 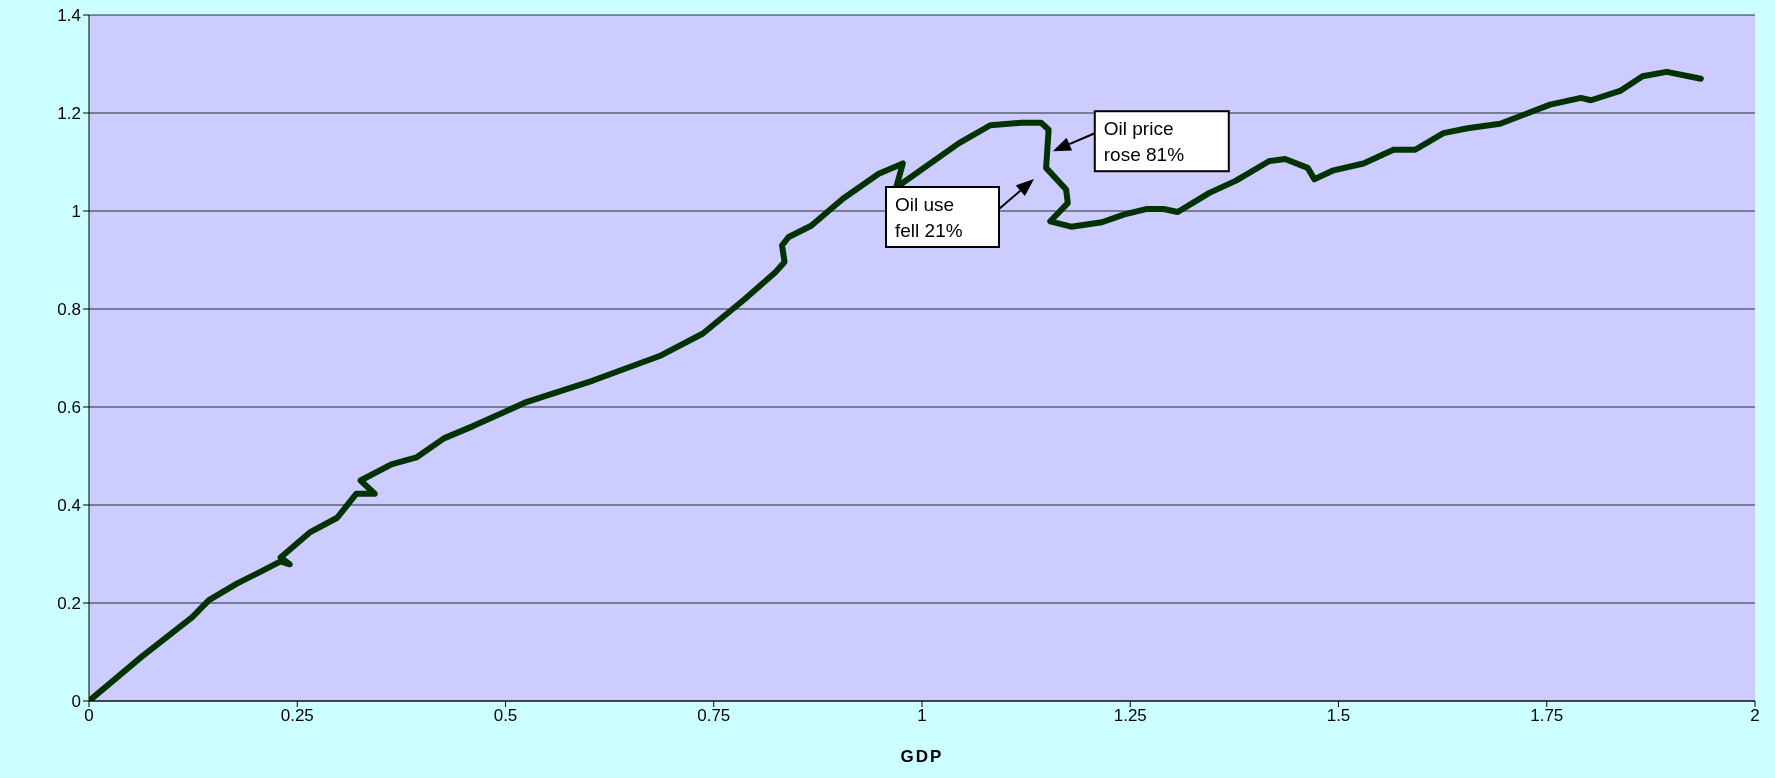 I want to click on annotation: Oil price rose 81%, so click(x=1144, y=142).